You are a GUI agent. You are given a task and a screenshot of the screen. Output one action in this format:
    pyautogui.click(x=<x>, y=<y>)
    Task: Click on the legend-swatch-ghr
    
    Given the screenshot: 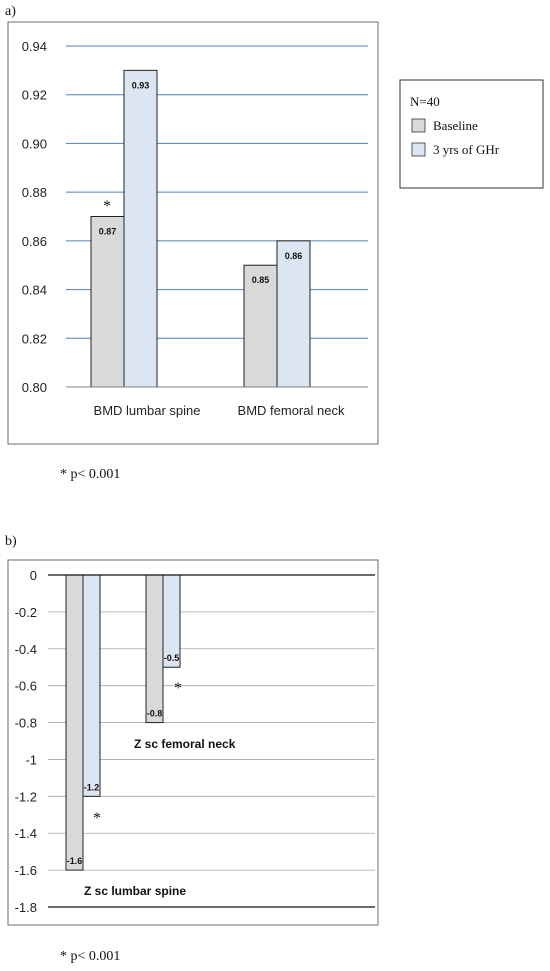 What is the action you would take?
    pyautogui.click(x=418, y=149)
    